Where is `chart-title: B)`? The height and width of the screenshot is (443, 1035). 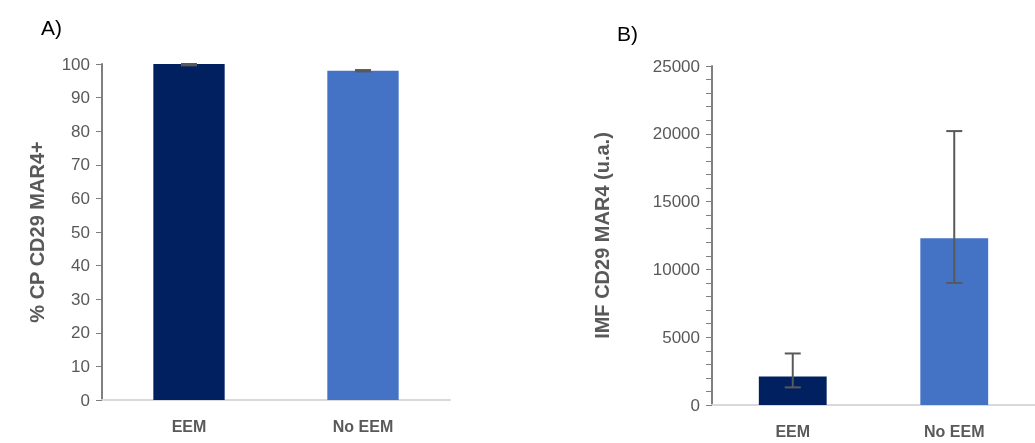 chart-title: B) is located at coordinates (627, 33).